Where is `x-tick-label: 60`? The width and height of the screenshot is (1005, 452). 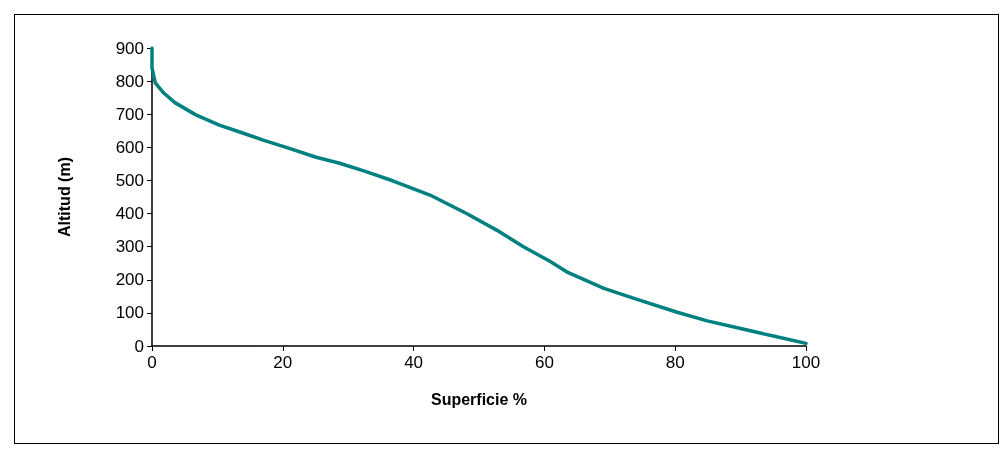 x-tick-label: 60 is located at coordinates (544, 362).